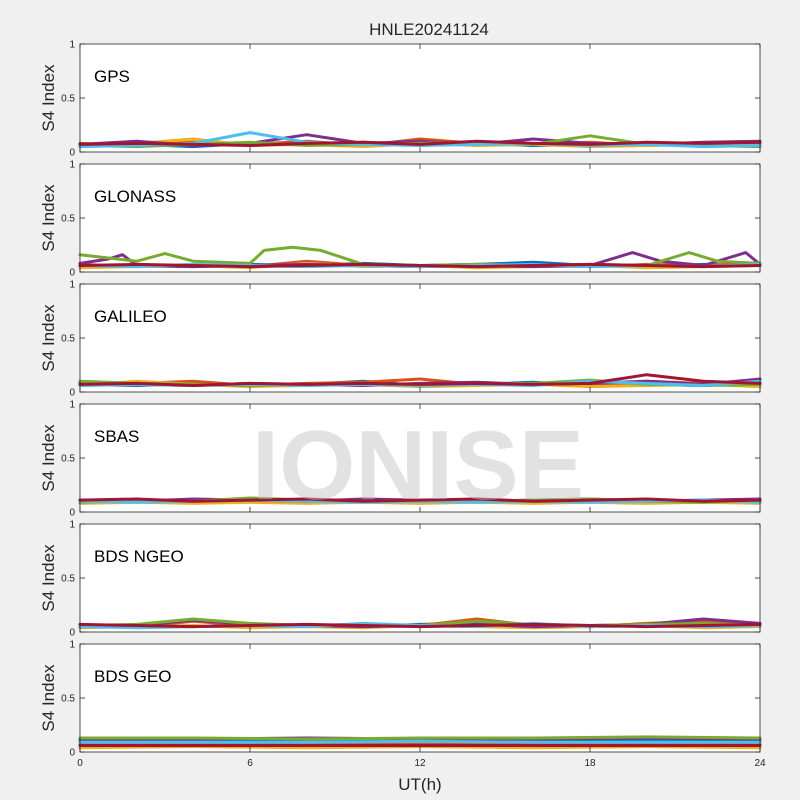  What do you see at coordinates (116, 436) in the screenshot?
I see `panel-label: SBAS` at bounding box center [116, 436].